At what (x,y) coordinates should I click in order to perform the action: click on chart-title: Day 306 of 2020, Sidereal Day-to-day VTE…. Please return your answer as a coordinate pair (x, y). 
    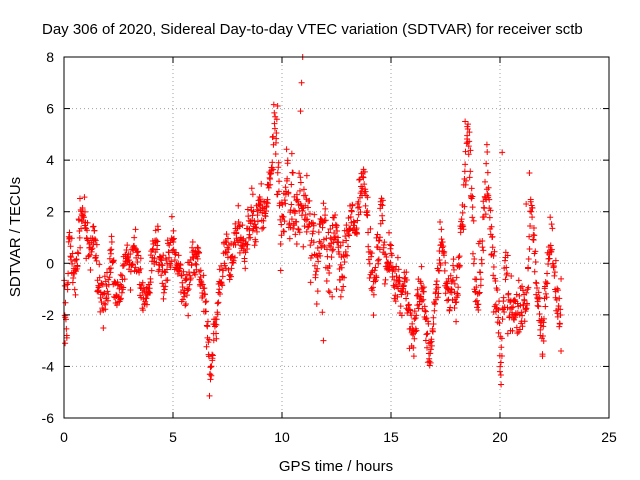
    Looking at the image, I should click on (312, 29).